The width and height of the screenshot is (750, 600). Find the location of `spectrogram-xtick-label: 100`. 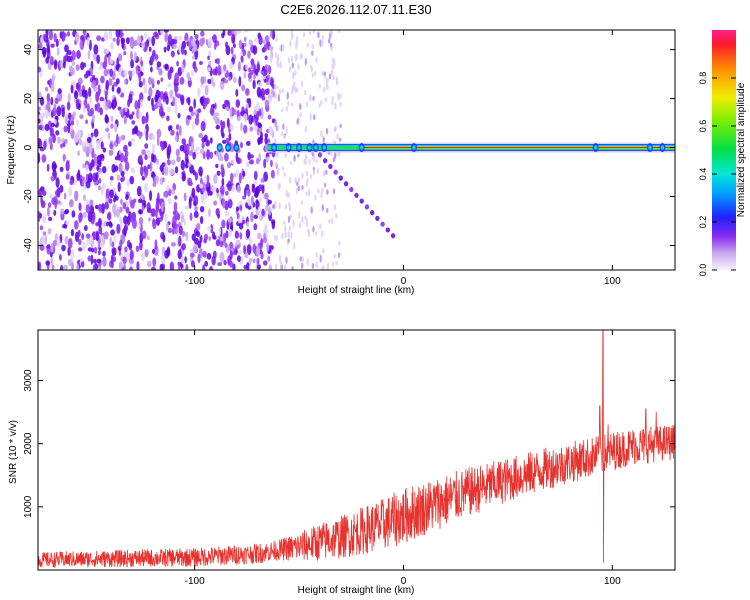

spectrogram-xtick-label: 100 is located at coordinates (612, 281).